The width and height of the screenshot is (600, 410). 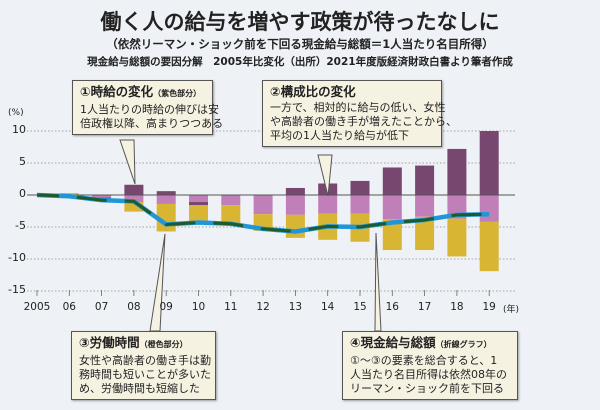 What do you see at coordinates (463, 344) in the screenshot?
I see `callout-note: （折線グラフ）` at bounding box center [463, 344].